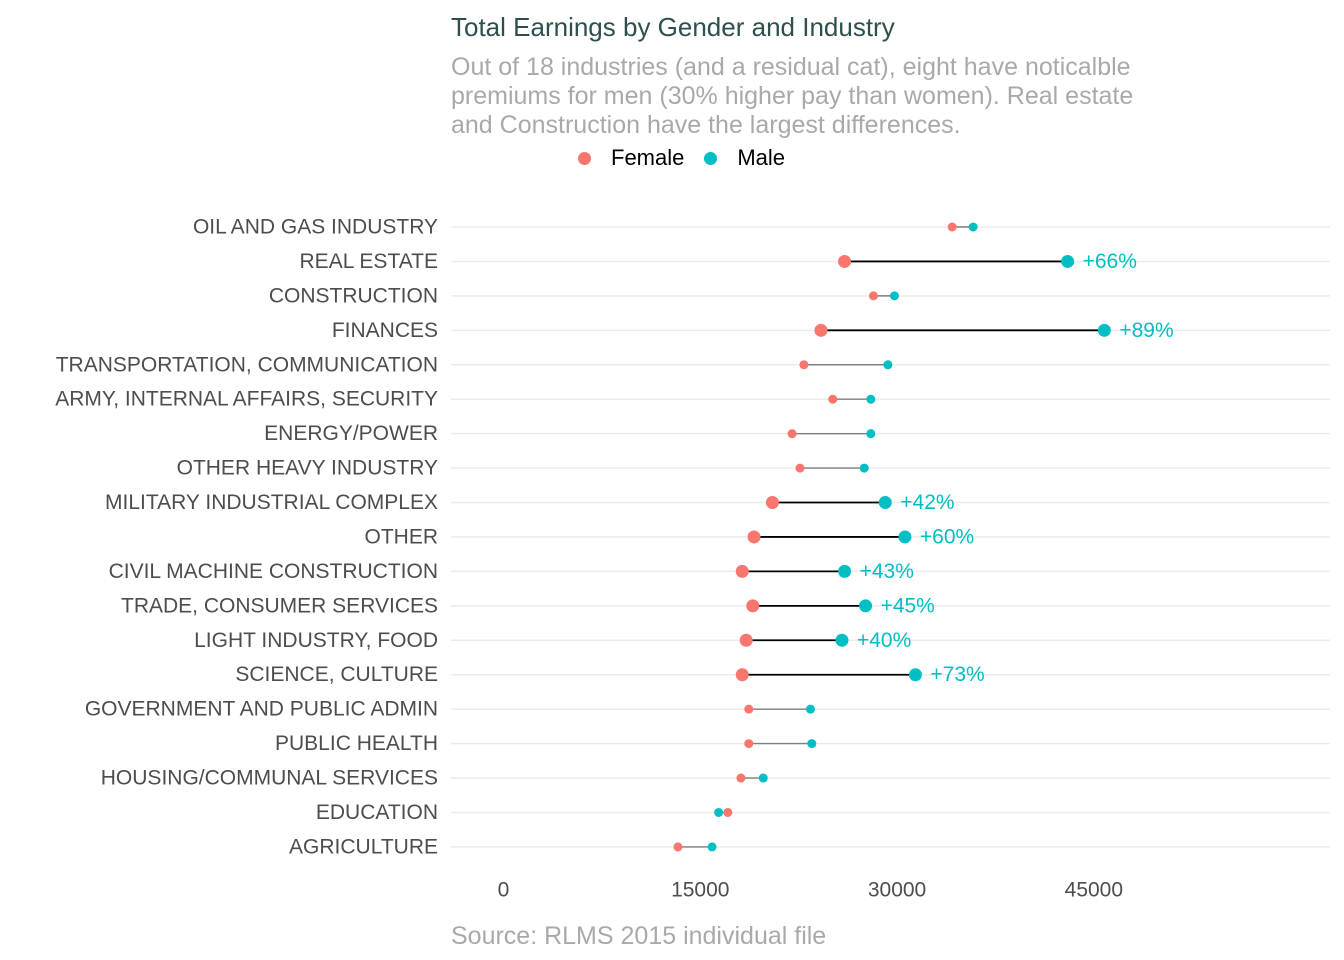 The height and width of the screenshot is (960, 1344). I want to click on category-label: LIGHT INDUSTRY, FOOD, so click(316, 640).